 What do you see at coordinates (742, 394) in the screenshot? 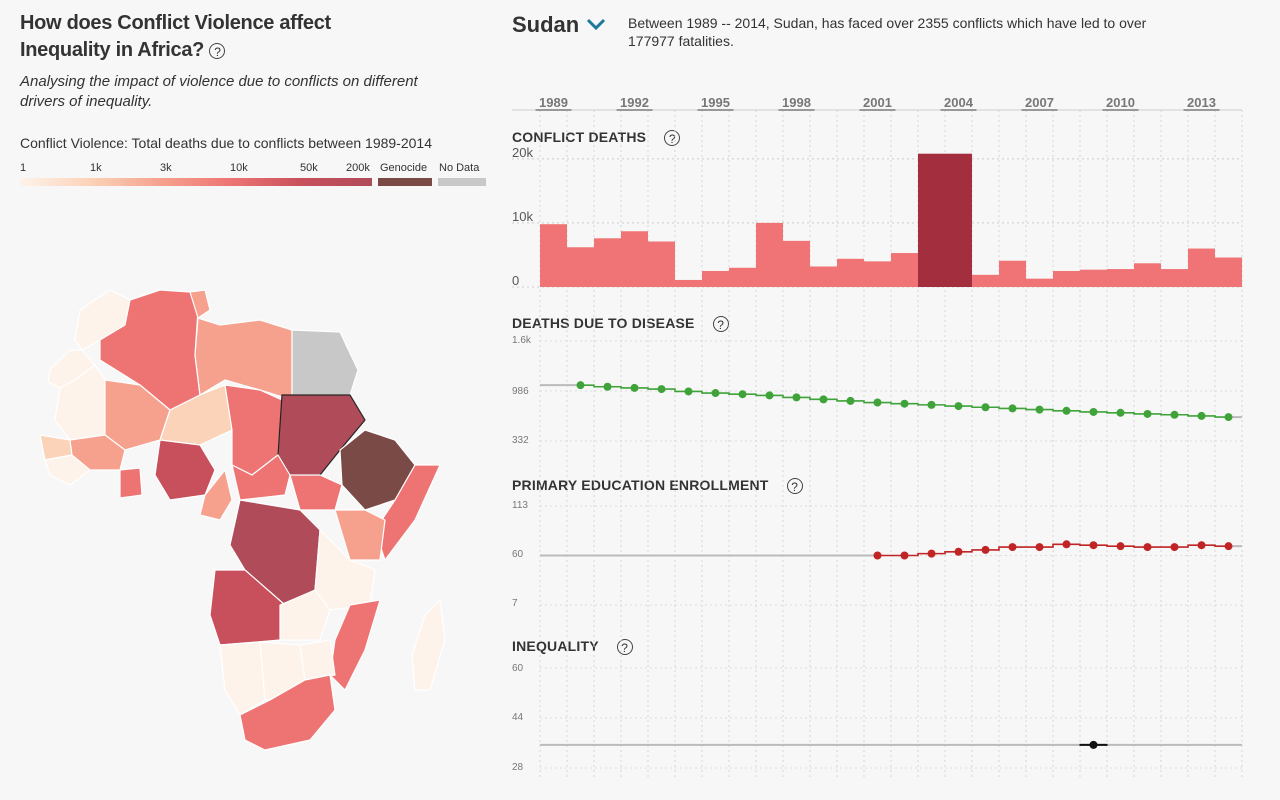
I see `data-point-1996` at bounding box center [742, 394].